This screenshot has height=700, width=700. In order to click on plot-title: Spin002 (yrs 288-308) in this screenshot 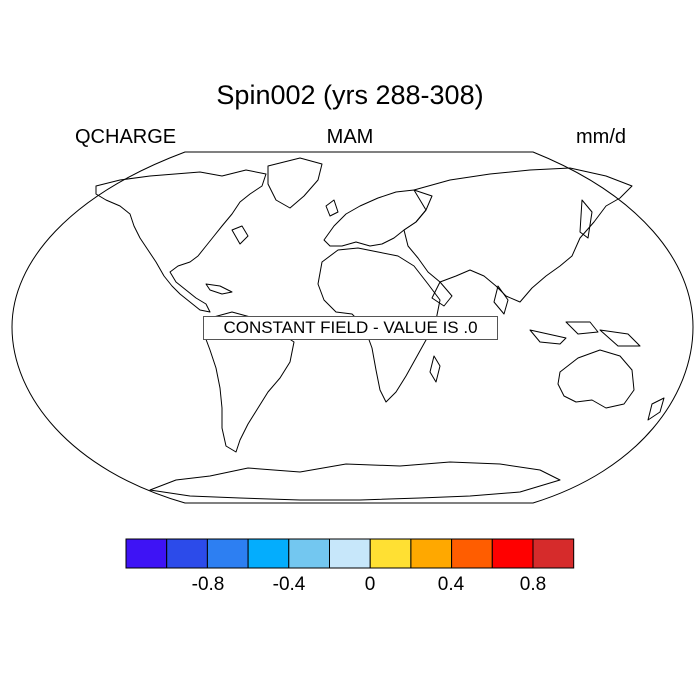, I will do `click(350, 95)`.